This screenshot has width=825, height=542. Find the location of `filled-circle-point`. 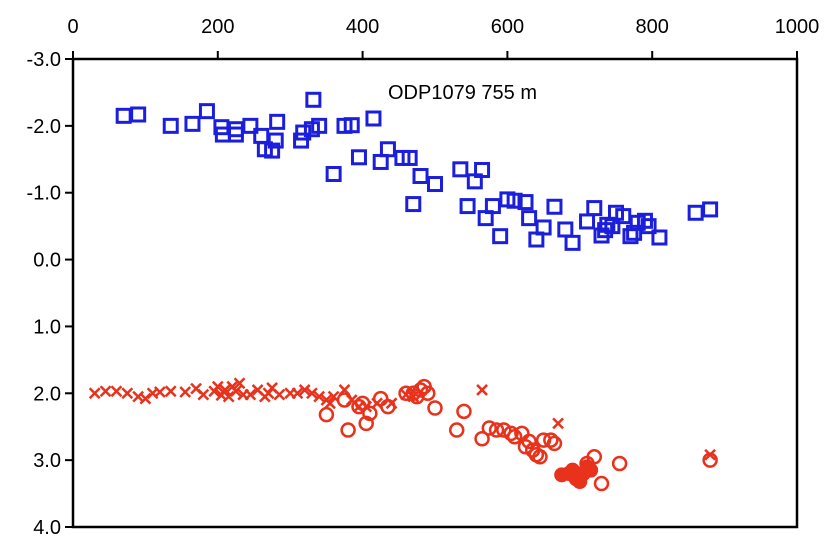

filled-circle-point is located at coordinates (591, 470).